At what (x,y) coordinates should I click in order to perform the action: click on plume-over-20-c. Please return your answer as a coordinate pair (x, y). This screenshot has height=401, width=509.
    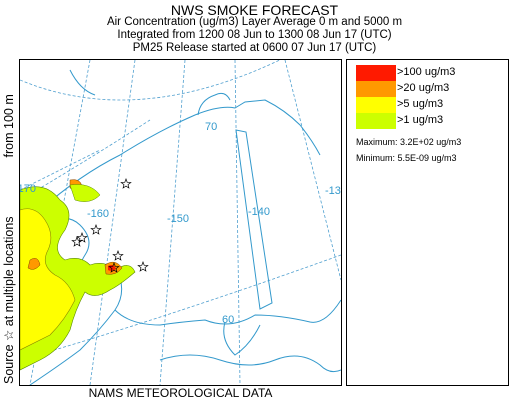
    Looking at the image, I should click on (34, 264).